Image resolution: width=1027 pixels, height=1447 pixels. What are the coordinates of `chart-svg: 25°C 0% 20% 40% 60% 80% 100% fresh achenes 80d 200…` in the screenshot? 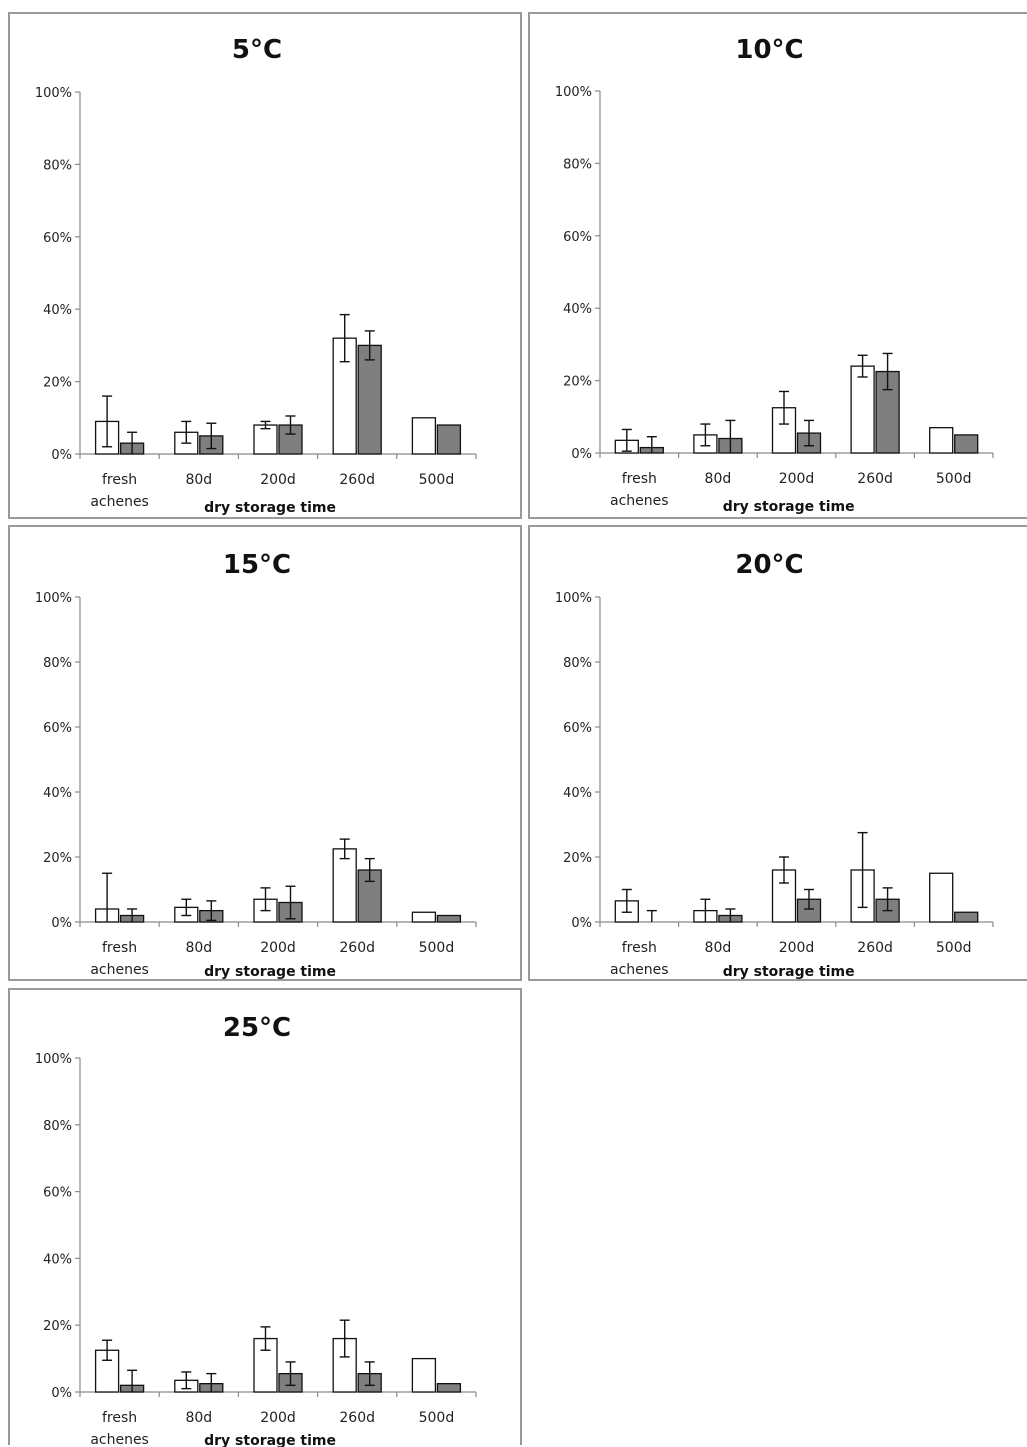 It's located at (256, 1230).